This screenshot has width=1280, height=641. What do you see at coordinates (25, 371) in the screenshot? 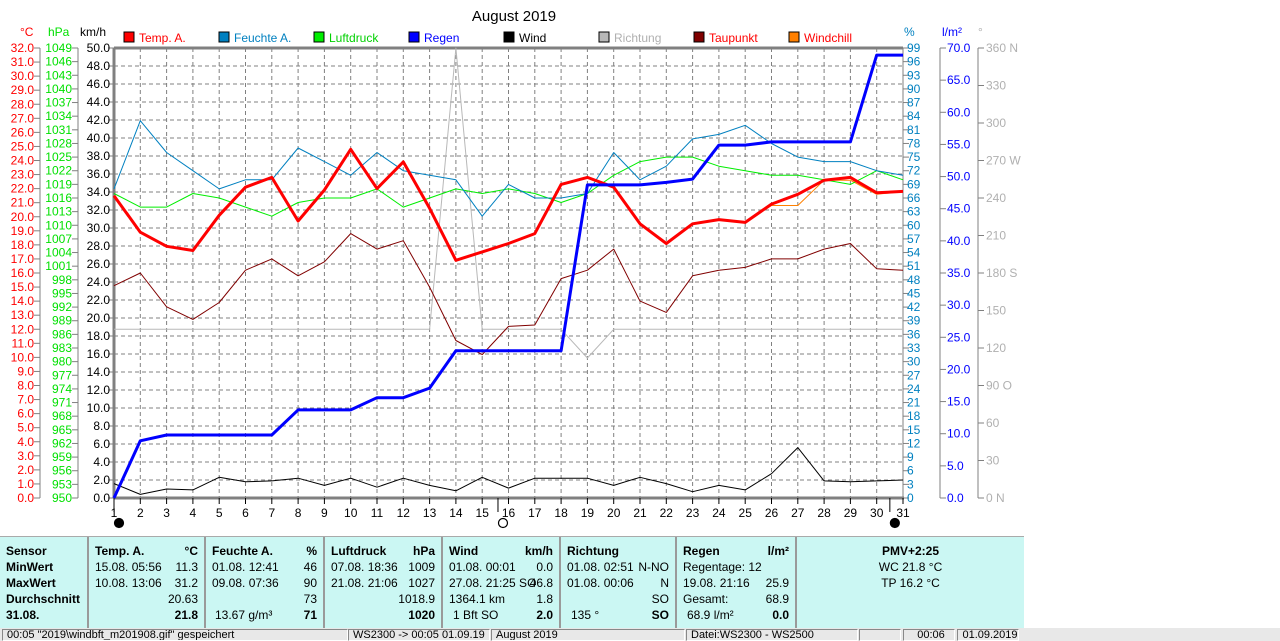
I see `temp-tick-label: 9.0` at bounding box center [25, 371].